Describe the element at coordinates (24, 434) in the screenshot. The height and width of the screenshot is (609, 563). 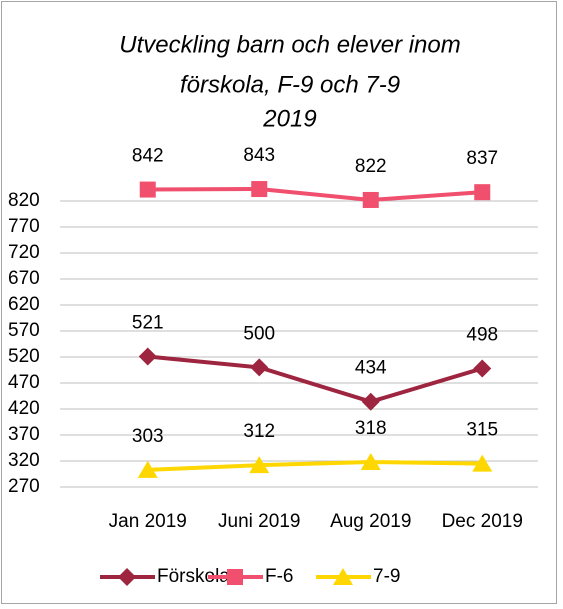
I see `y-tick-label: 370` at that location.